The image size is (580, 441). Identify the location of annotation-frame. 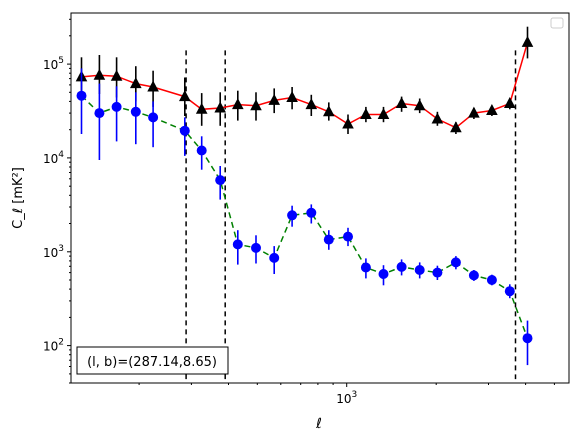
(152, 360).